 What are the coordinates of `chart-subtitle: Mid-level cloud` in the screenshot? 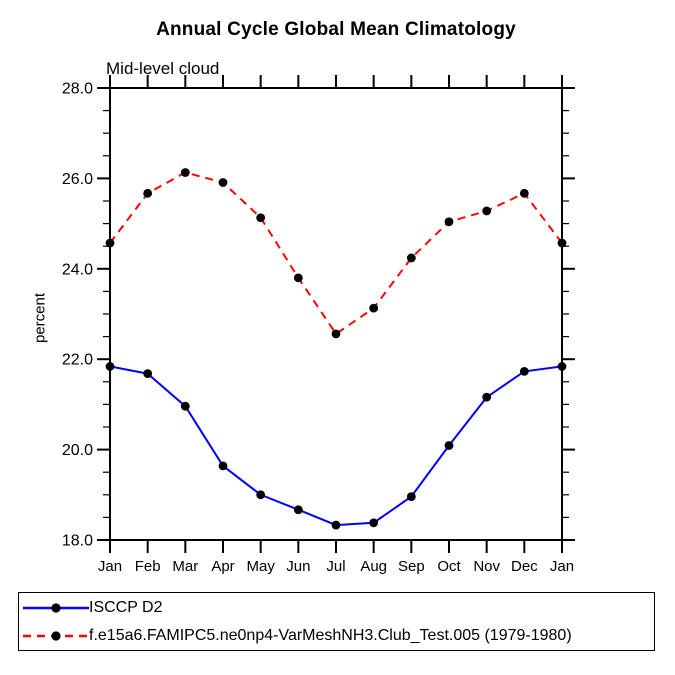 It's located at (163, 68).